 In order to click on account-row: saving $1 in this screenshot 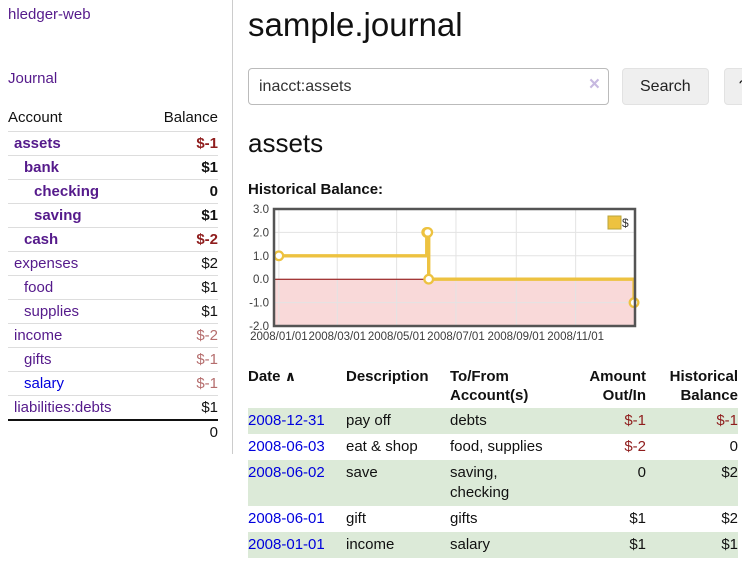, I will do `click(113, 215)`.